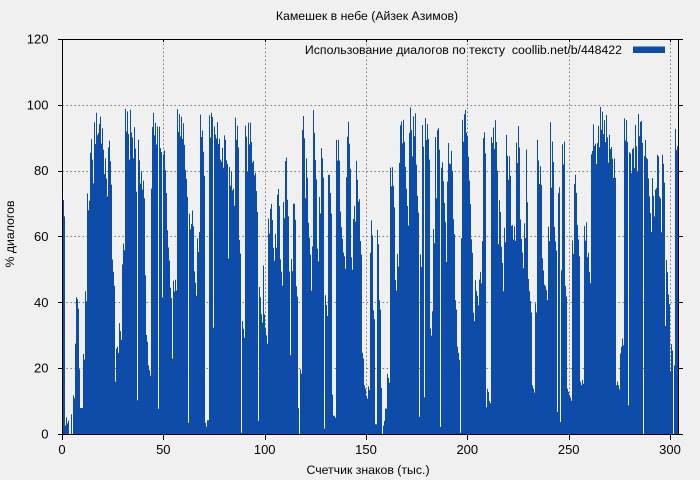 The width and height of the screenshot is (700, 480). What do you see at coordinates (670, 449) in the screenshot?
I see `svg-text: 300` at bounding box center [670, 449].